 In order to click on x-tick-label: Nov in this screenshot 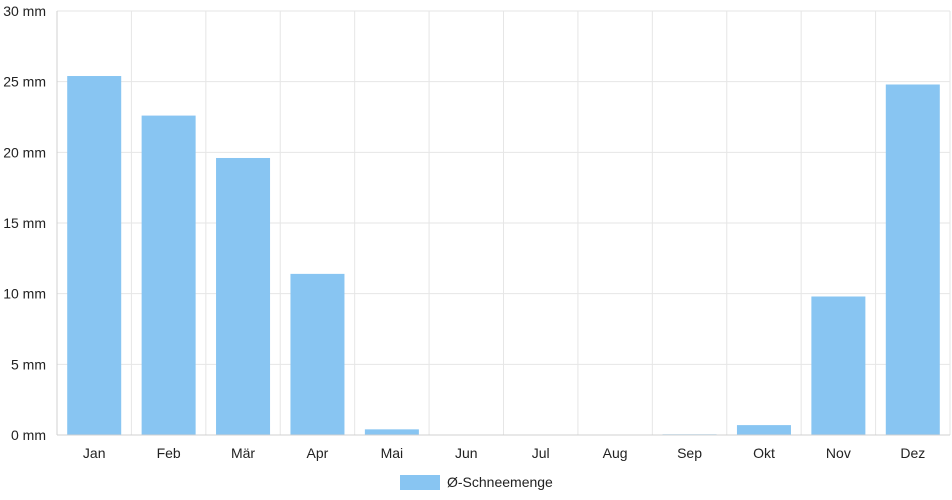, I will do `click(838, 453)`.